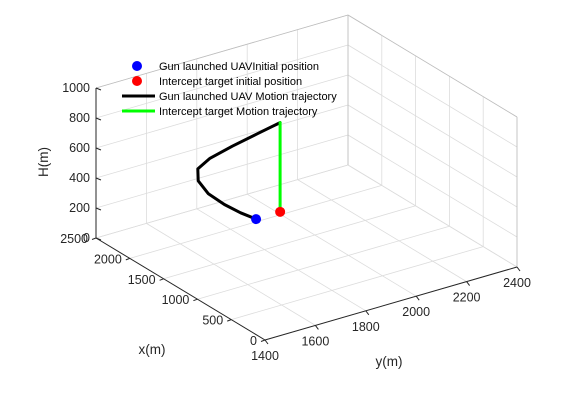 The height and width of the screenshot is (406, 584). Describe the element at coordinates (432, 66) in the screenshot. I see `box-edge-top-right` at that location.